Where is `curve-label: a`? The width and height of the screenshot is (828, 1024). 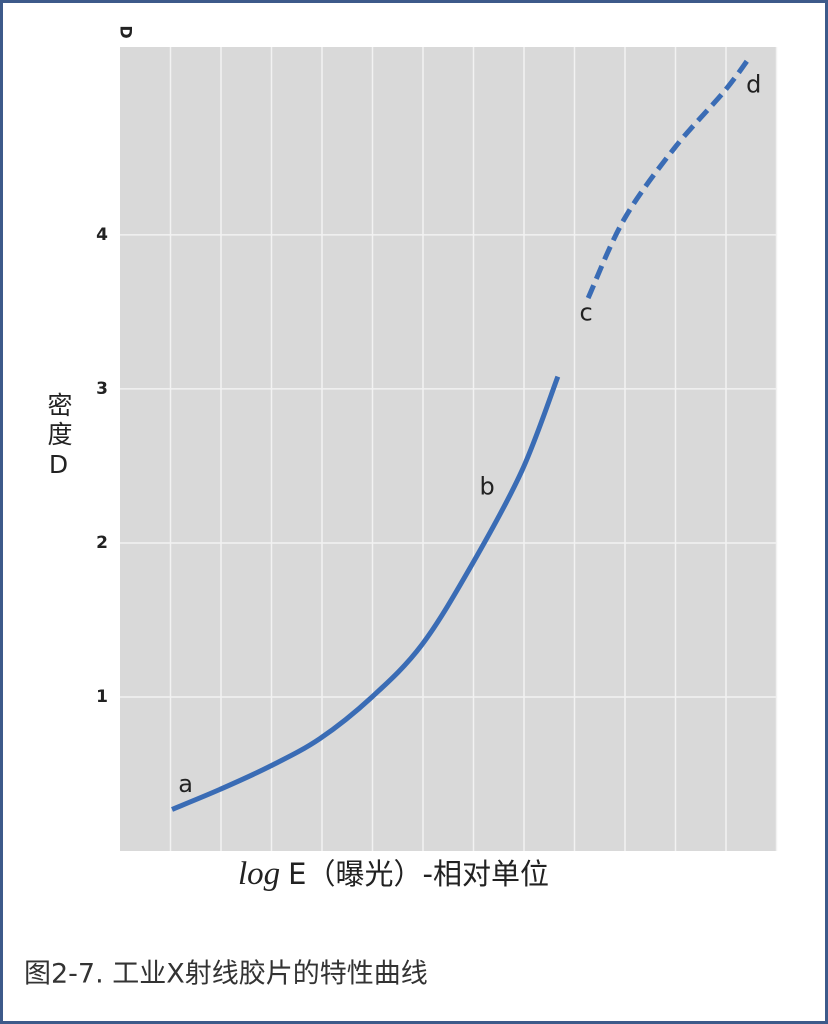
curve-label: a is located at coordinates (185, 784).